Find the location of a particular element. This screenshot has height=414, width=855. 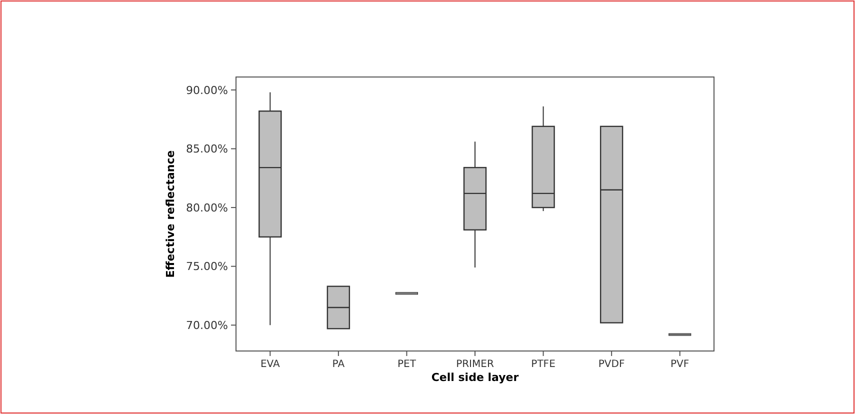

x-tick-label: EVA is located at coordinates (270, 364).